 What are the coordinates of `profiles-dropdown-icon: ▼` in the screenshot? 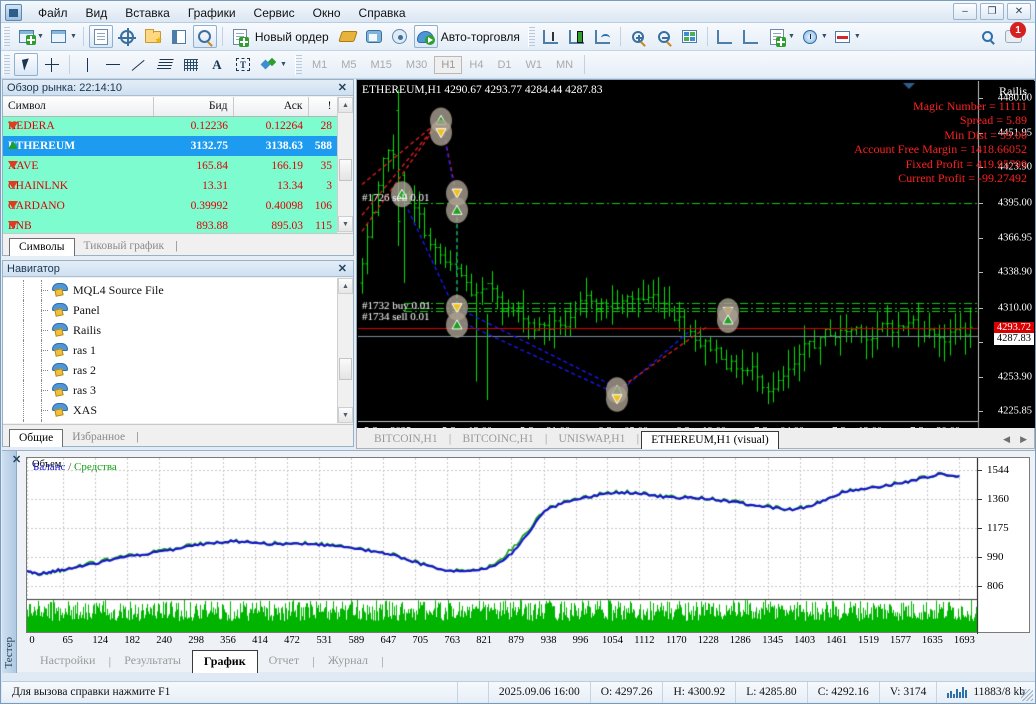 It's located at (73, 36).